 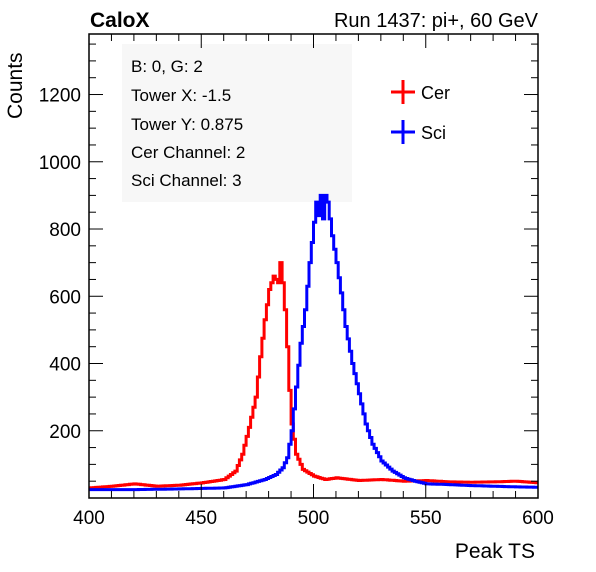 What do you see at coordinates (420, 112) in the screenshot?
I see `legend: Cer Sci` at bounding box center [420, 112].